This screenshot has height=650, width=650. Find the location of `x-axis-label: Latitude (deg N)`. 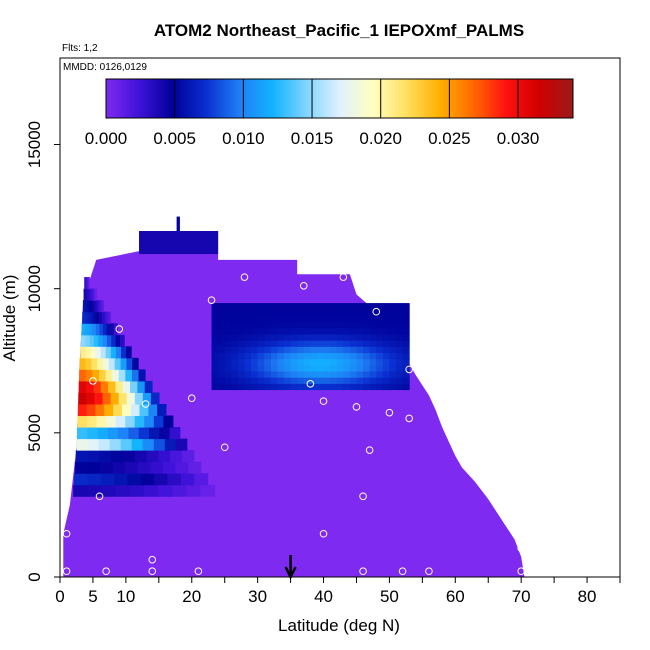

x-axis-label: Latitude (deg N) is located at coordinates (339, 625).